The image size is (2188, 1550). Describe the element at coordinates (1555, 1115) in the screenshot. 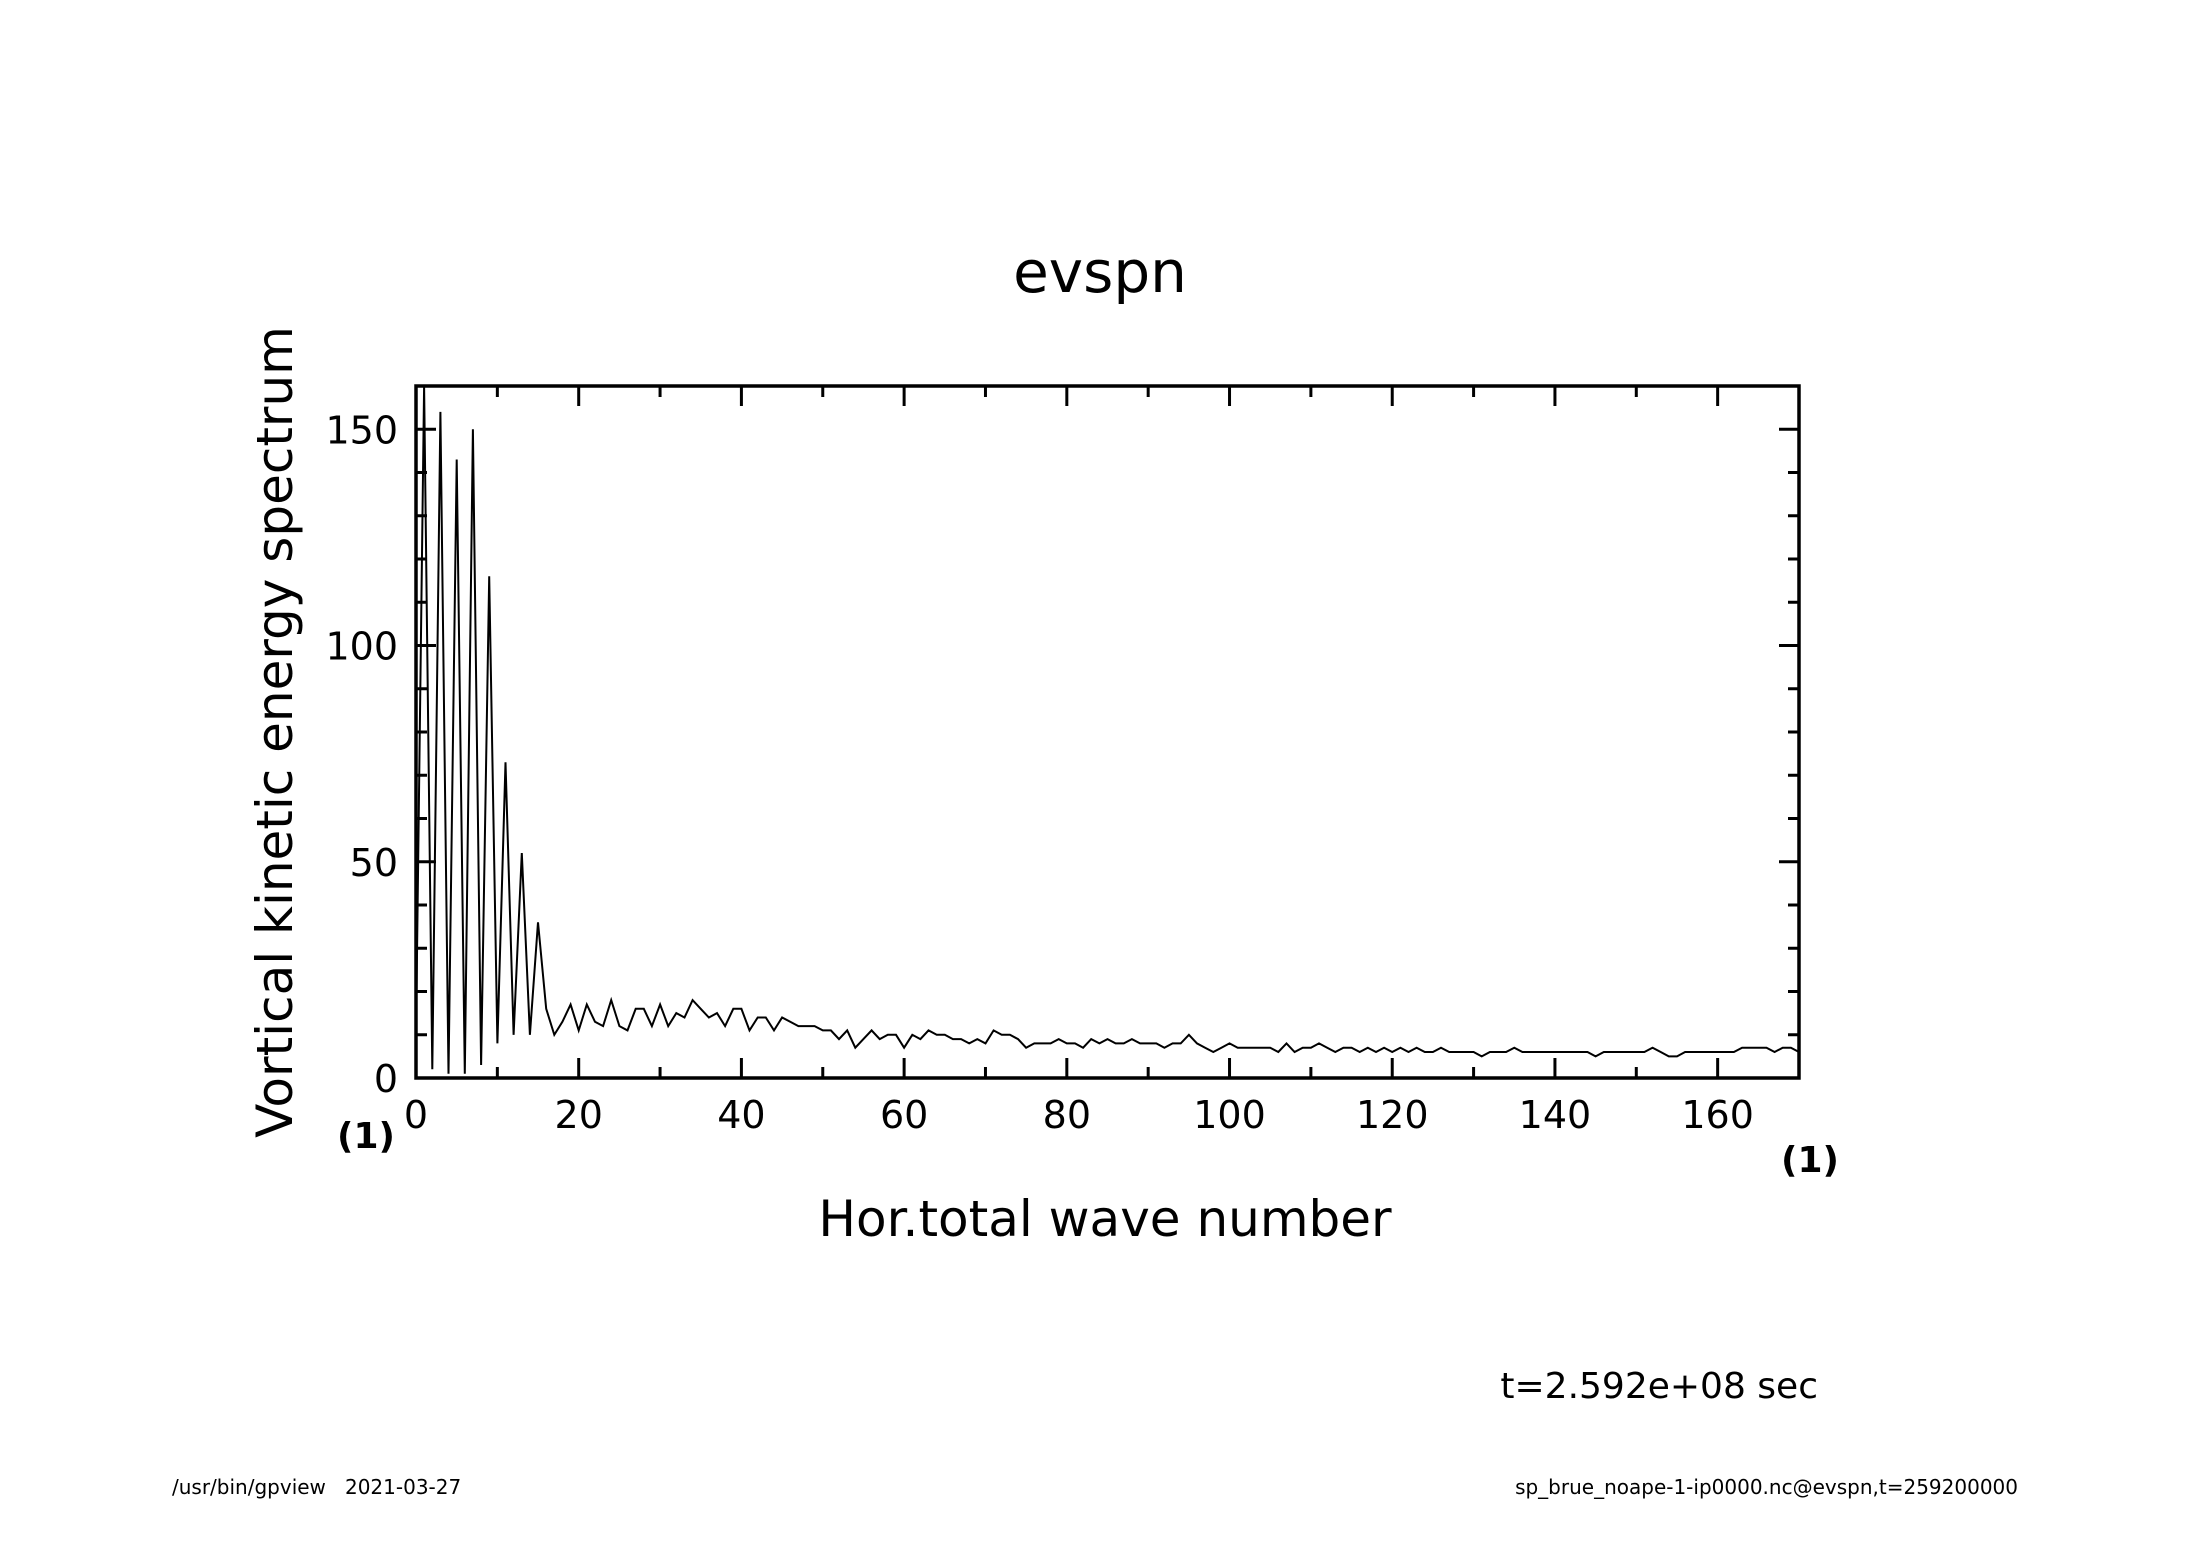

I see `x-tick-label: 140` at that location.